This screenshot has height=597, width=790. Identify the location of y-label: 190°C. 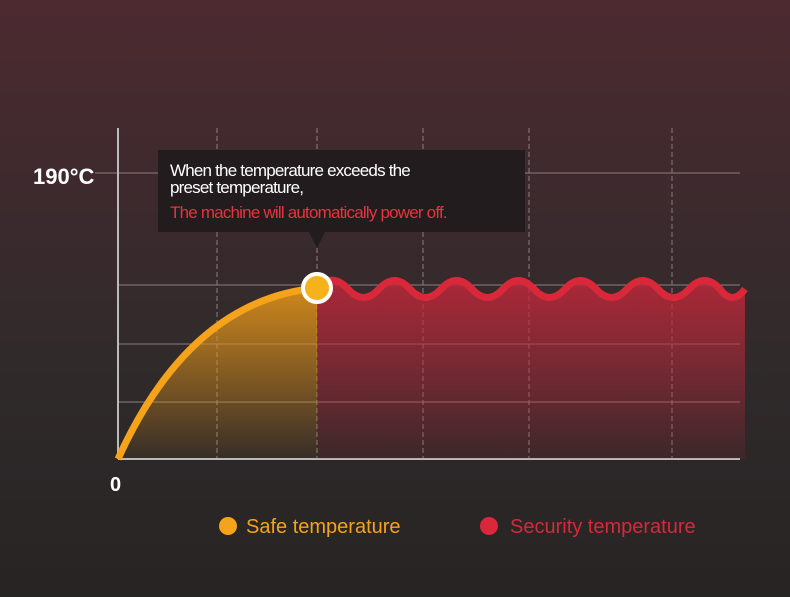
(64, 176).